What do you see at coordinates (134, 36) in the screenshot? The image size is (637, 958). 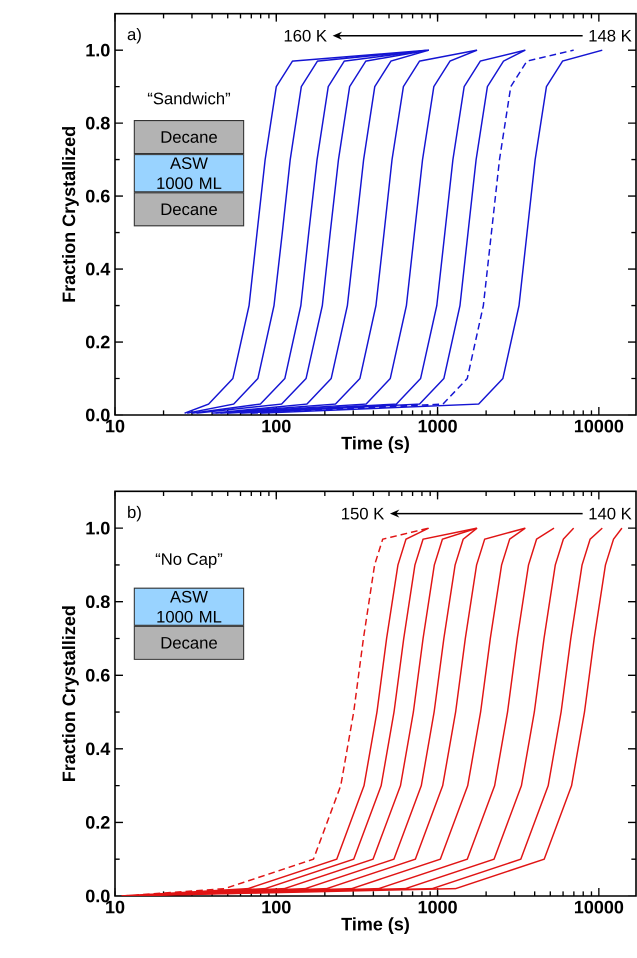 I see `annotation: a)` at bounding box center [134, 36].